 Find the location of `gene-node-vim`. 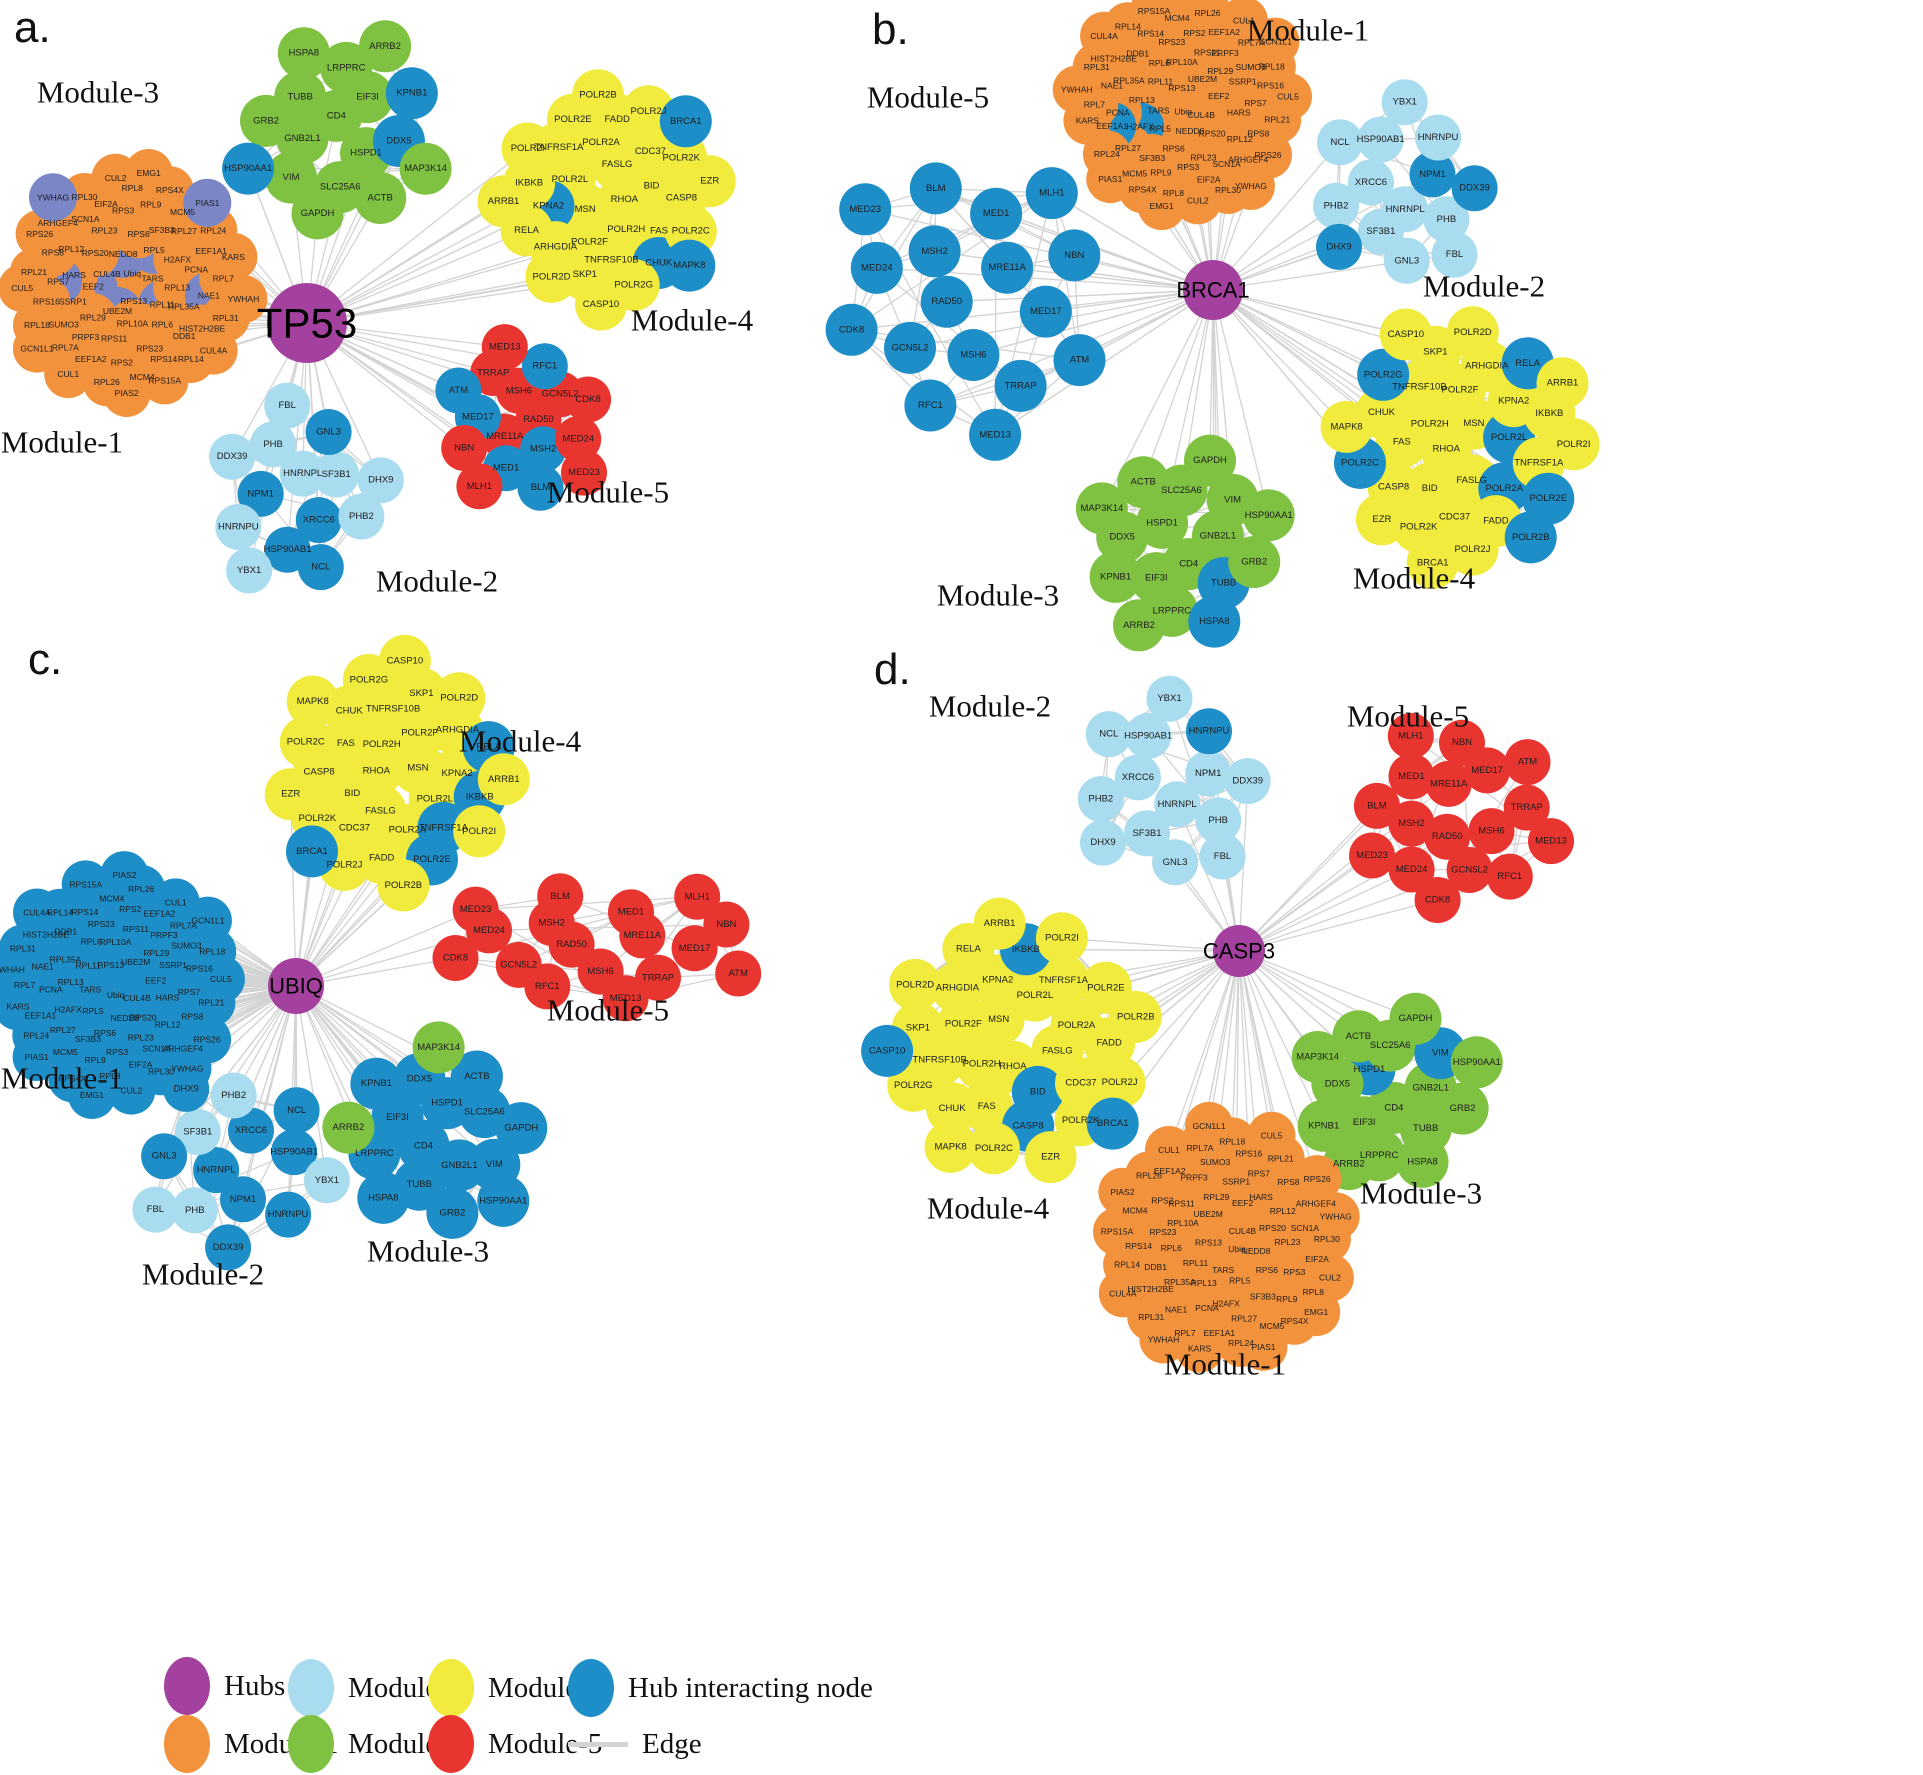

gene-node-vim is located at coordinates (291, 177).